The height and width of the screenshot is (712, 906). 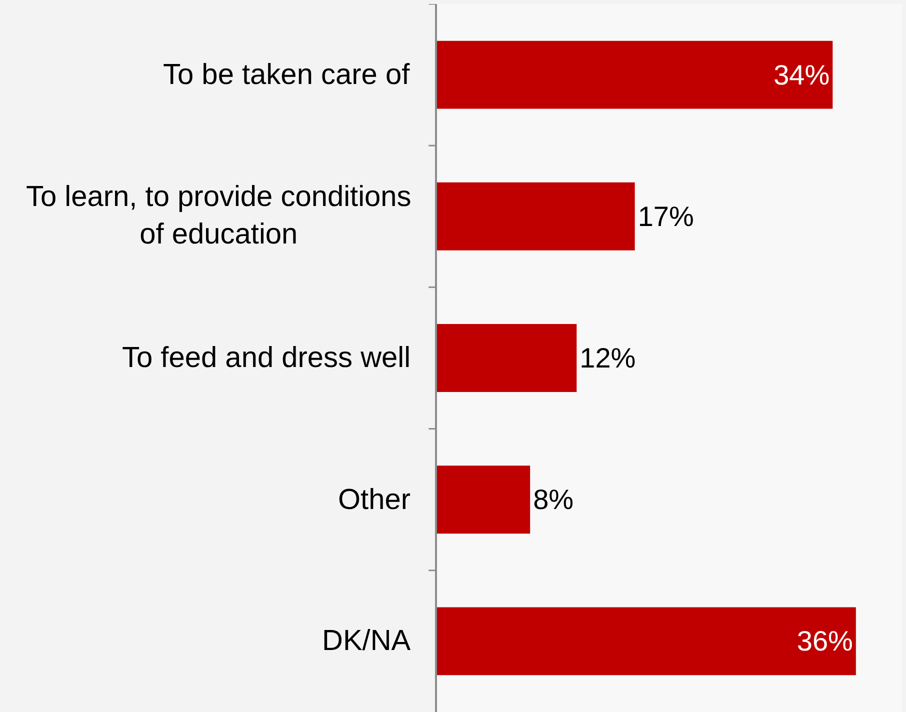 What do you see at coordinates (219, 216) in the screenshot?
I see `y-tick-label: To learn, to provide conditions of education` at bounding box center [219, 216].